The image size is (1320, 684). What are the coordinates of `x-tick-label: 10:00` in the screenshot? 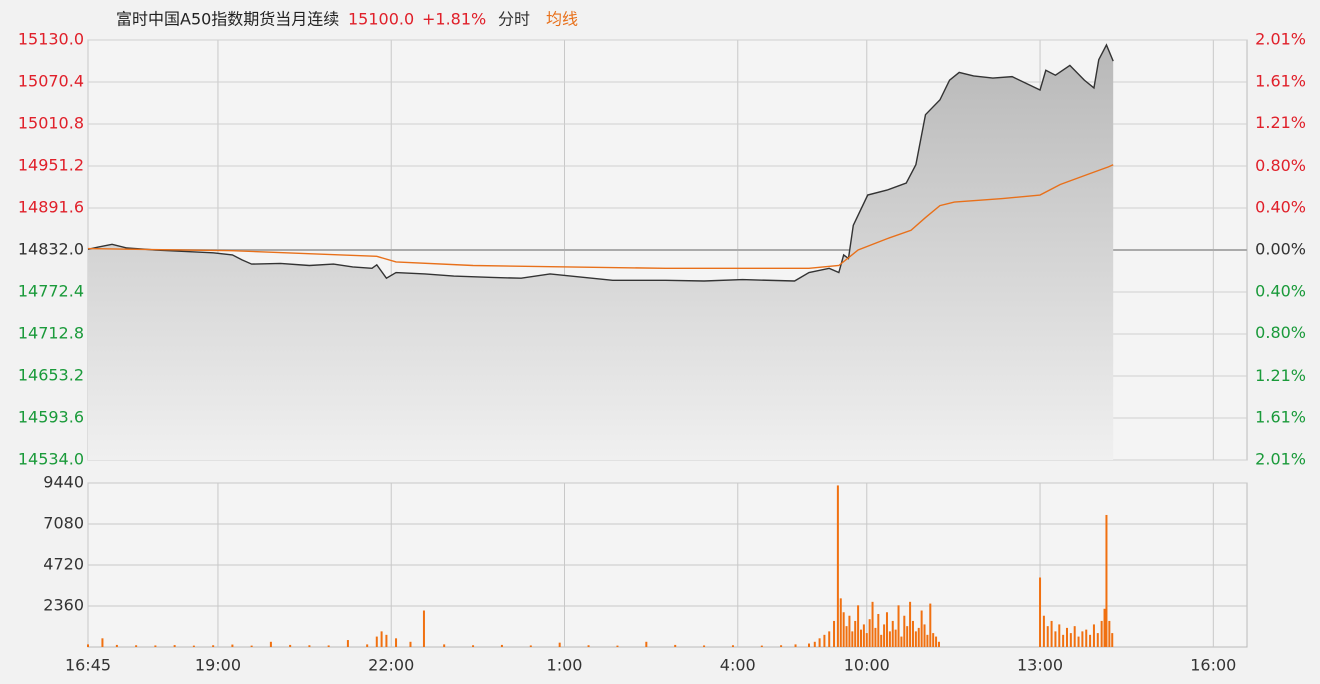 It's located at (867, 665).